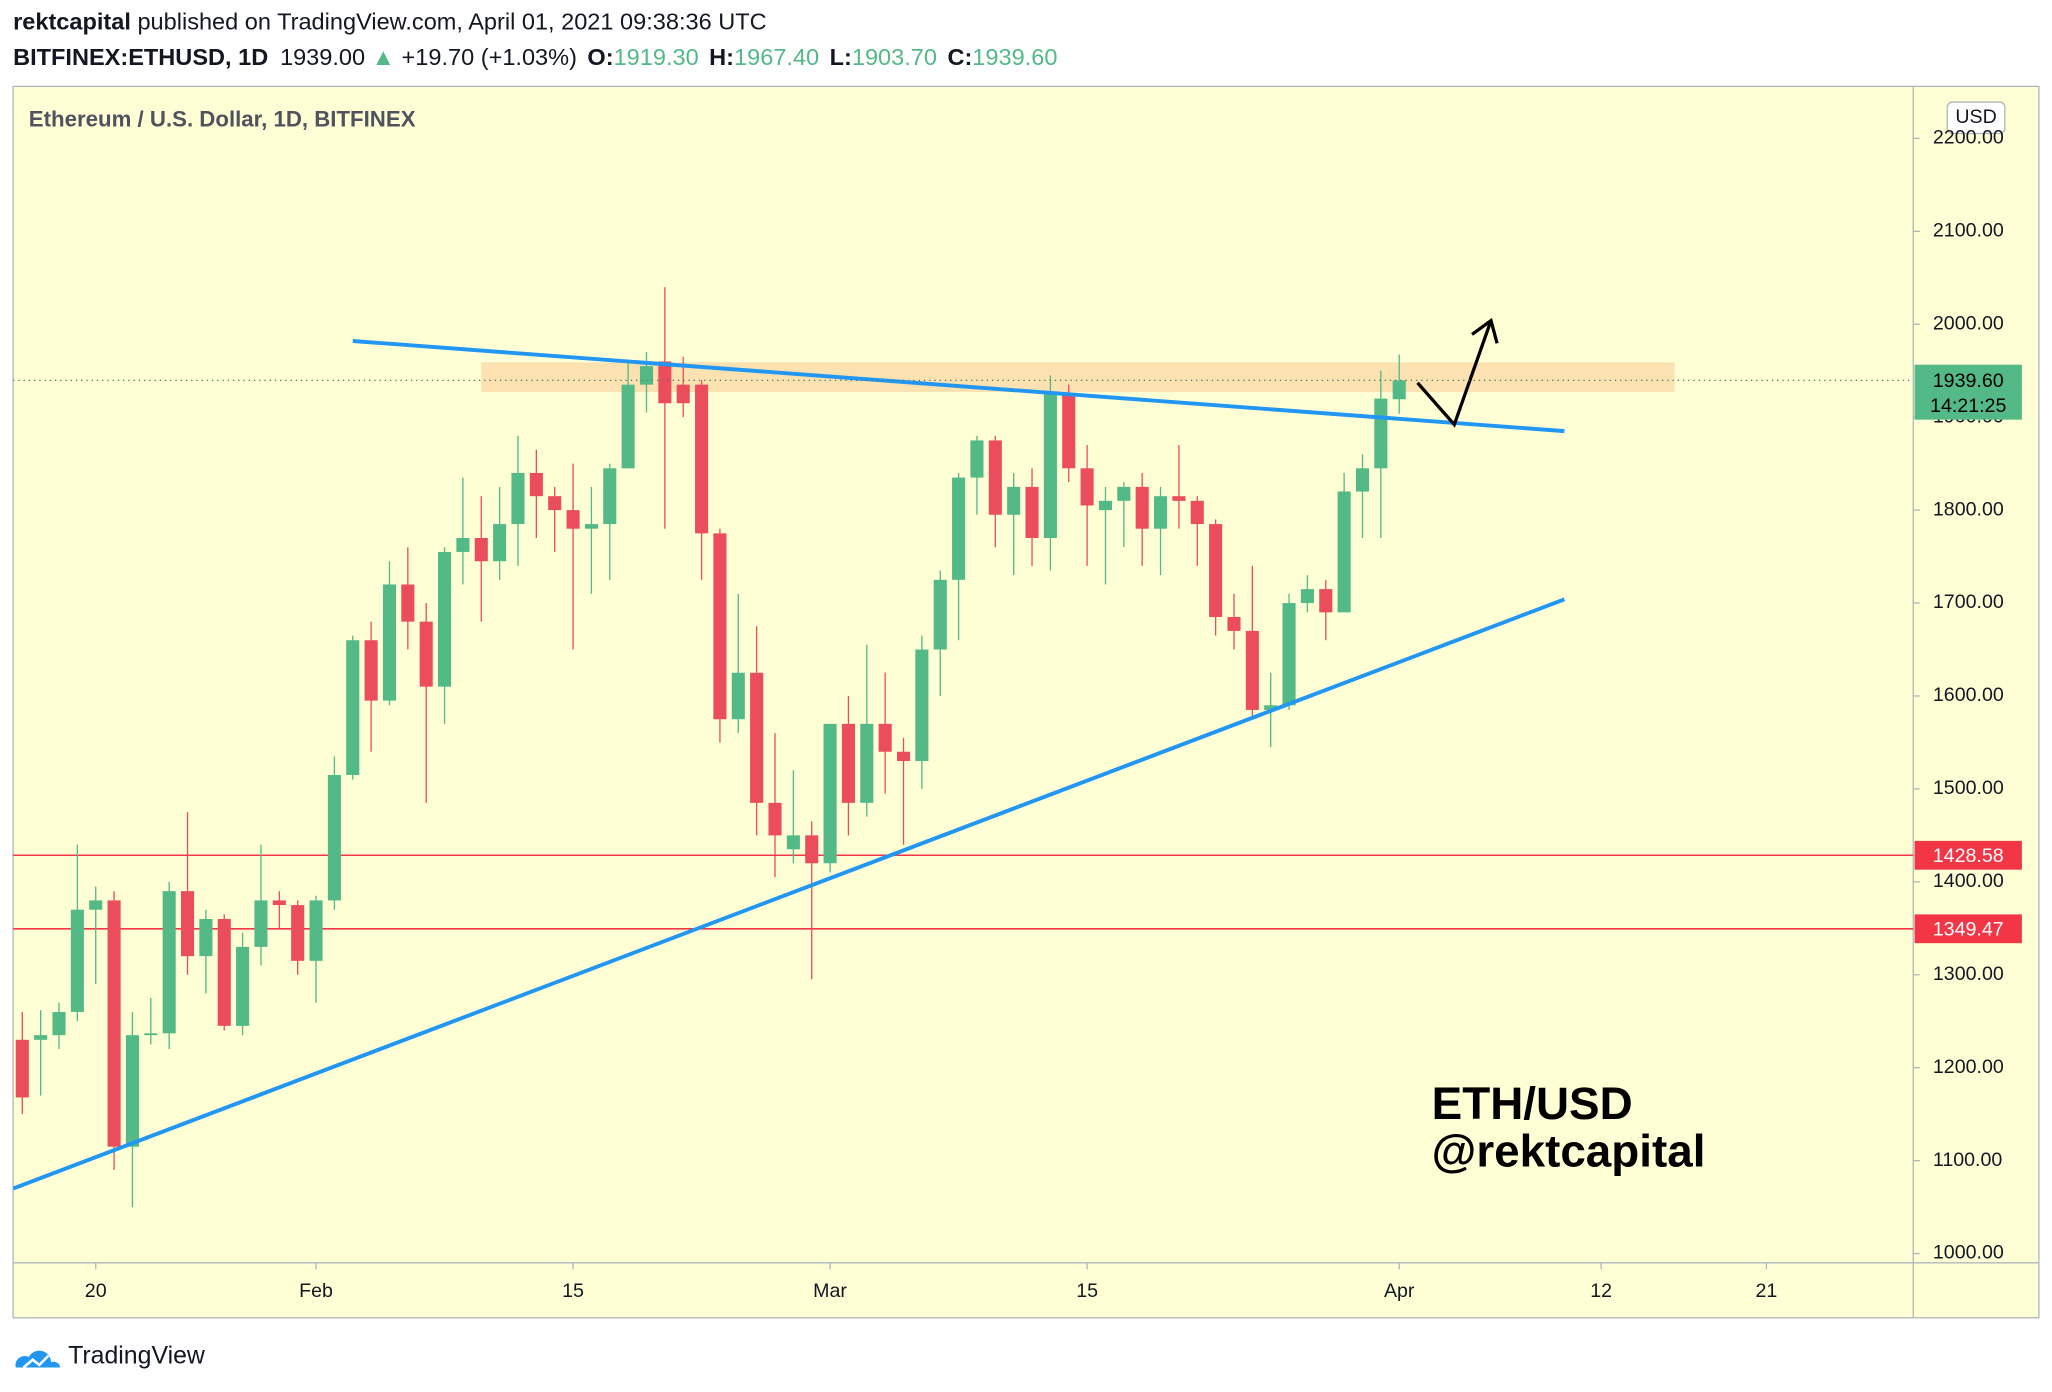 Image resolution: width=2052 pixels, height=1392 pixels. I want to click on author: rektcapital, so click(72, 22).